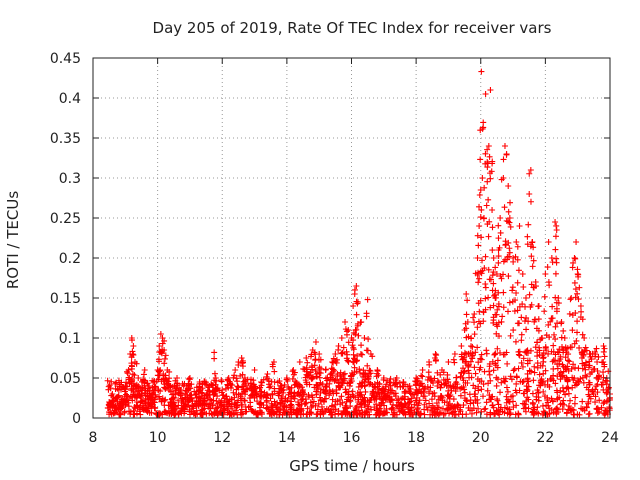  I want to click on y-tick-label: 0.05, so click(65, 379).